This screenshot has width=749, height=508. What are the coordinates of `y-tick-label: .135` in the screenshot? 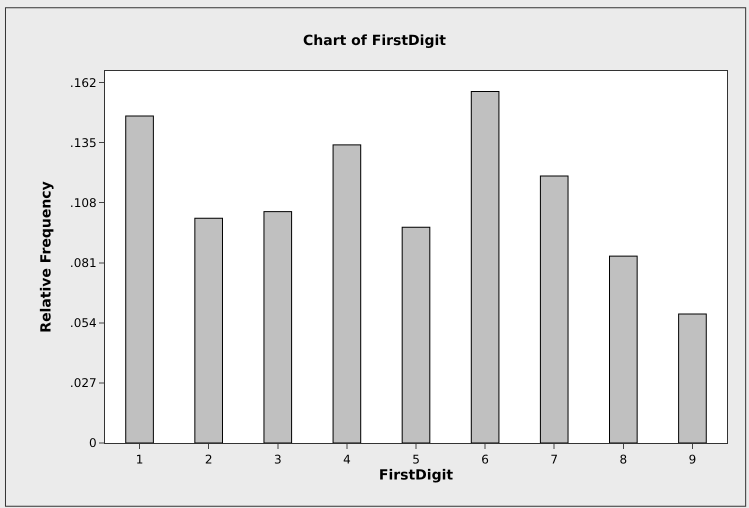 It's located at (83, 143).